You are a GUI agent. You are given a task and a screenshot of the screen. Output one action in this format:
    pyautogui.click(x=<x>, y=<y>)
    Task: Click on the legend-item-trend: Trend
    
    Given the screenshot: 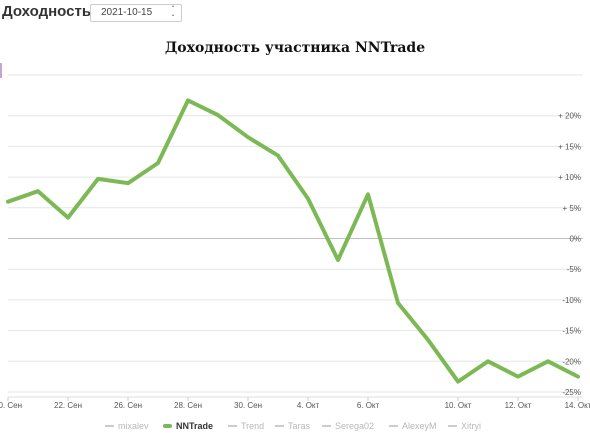 What is the action you would take?
    pyautogui.click(x=246, y=426)
    